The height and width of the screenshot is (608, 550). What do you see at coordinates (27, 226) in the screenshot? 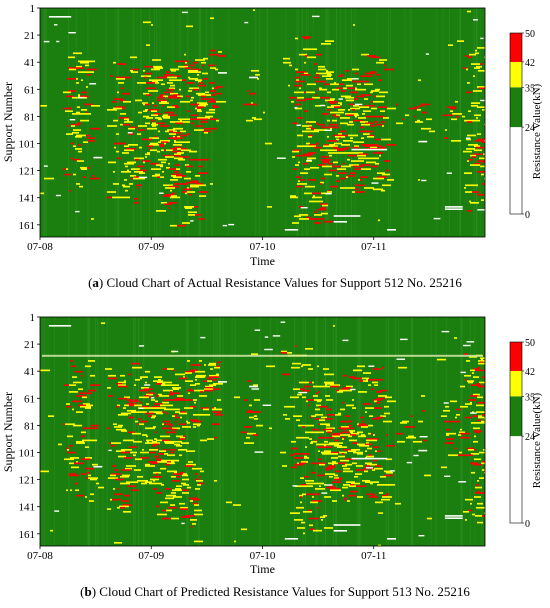
I see `y-tick-label: 161` at bounding box center [27, 226].